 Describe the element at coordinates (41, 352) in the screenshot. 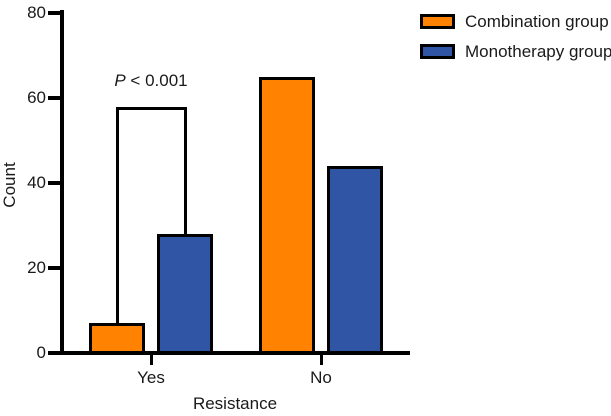

I see `y-tick-label: 0` at that location.